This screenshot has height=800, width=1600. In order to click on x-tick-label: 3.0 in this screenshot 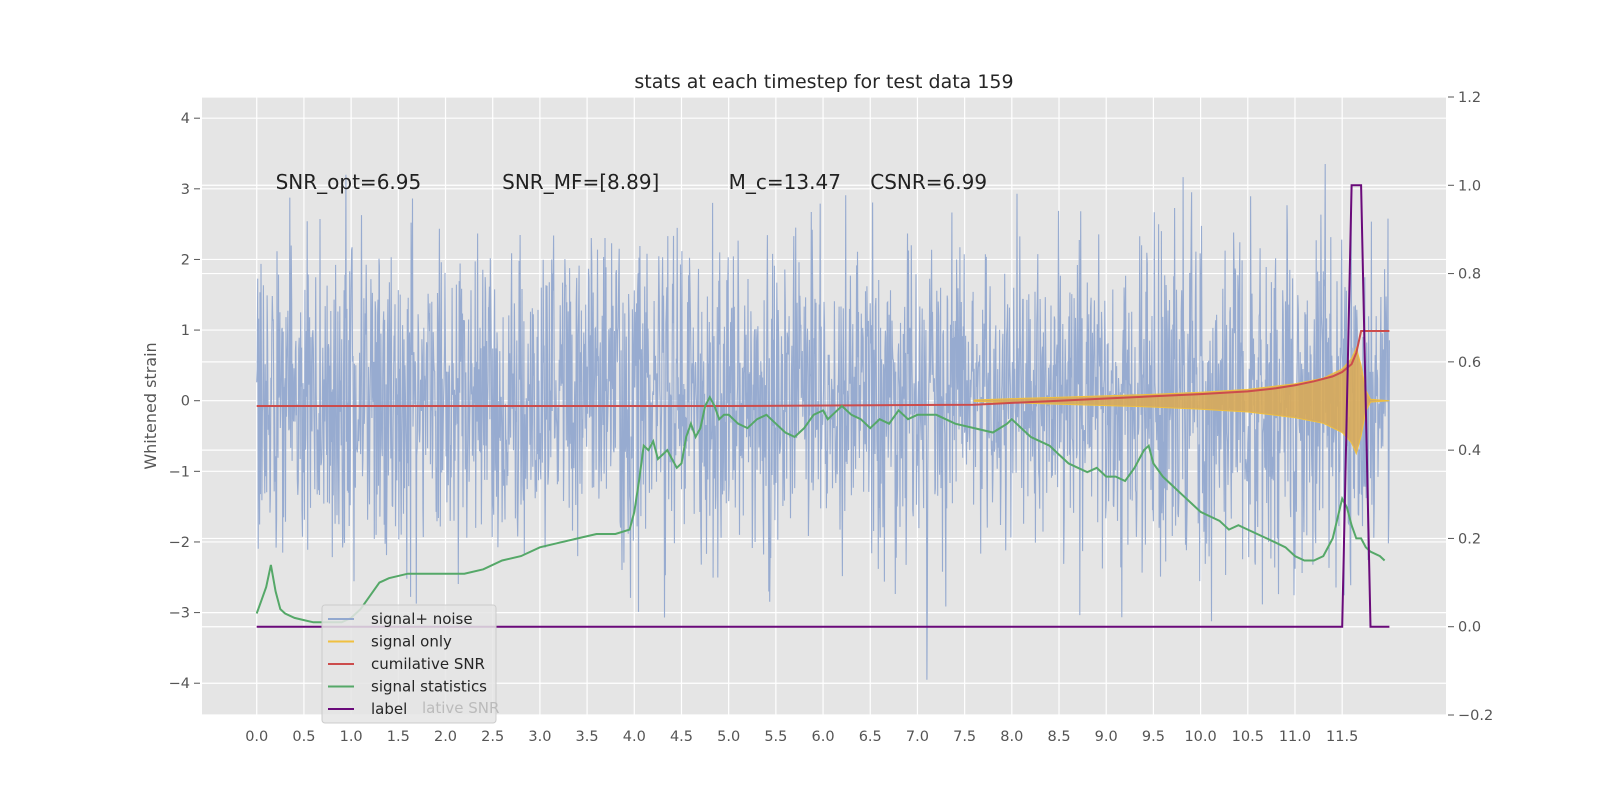, I will do `click(539, 737)`.